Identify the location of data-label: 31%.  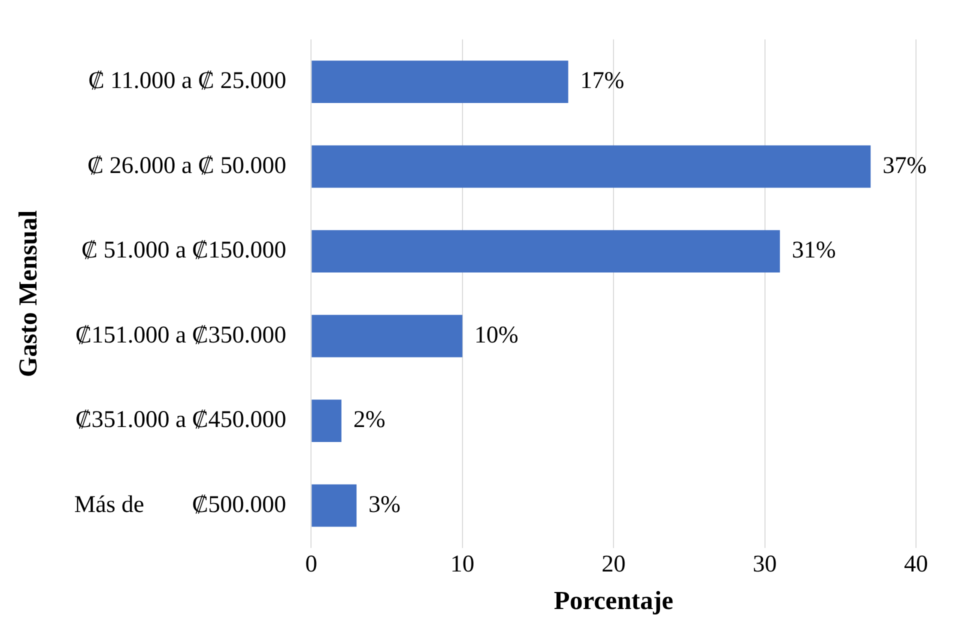
(814, 251).